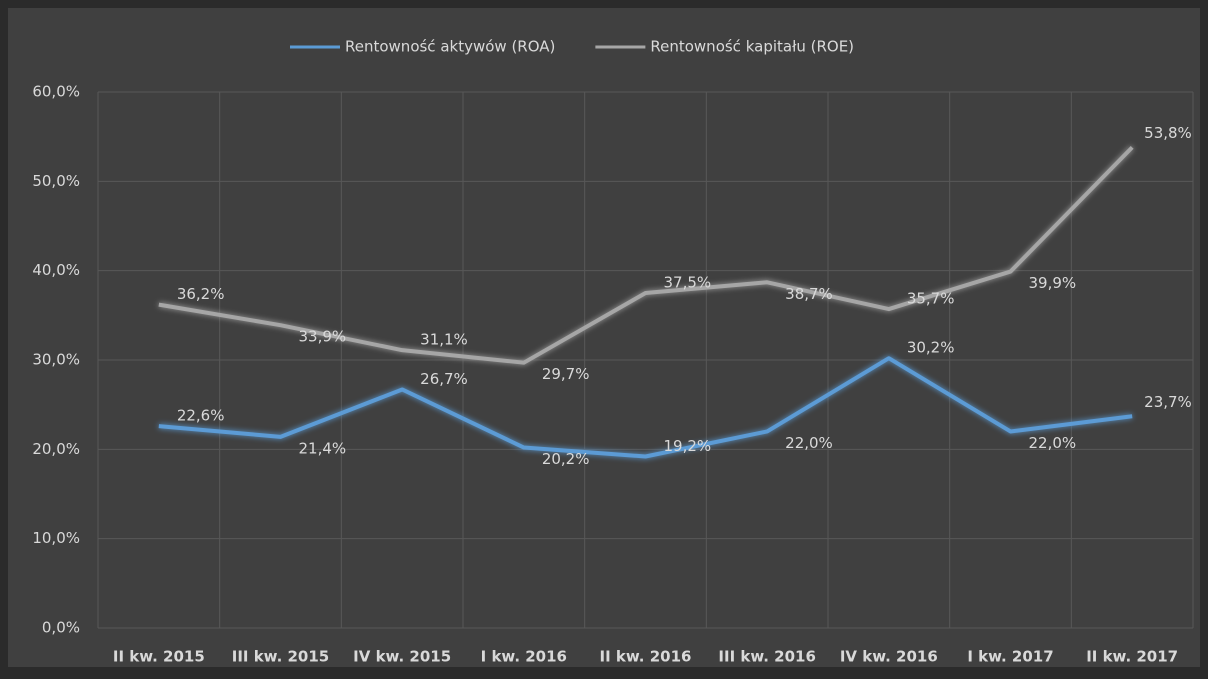 This screenshot has width=1208, height=679. Describe the element at coordinates (56, 92) in the screenshot. I see `y-tick-label: 60,0%` at that location.